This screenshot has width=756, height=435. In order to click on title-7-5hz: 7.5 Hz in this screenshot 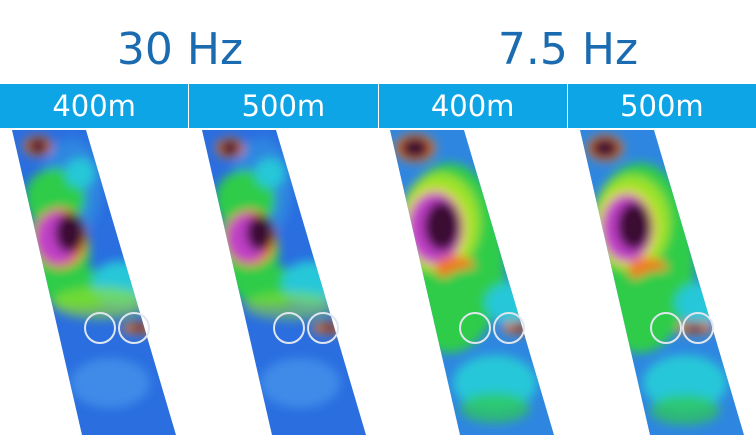, I will do `click(568, 49)`.